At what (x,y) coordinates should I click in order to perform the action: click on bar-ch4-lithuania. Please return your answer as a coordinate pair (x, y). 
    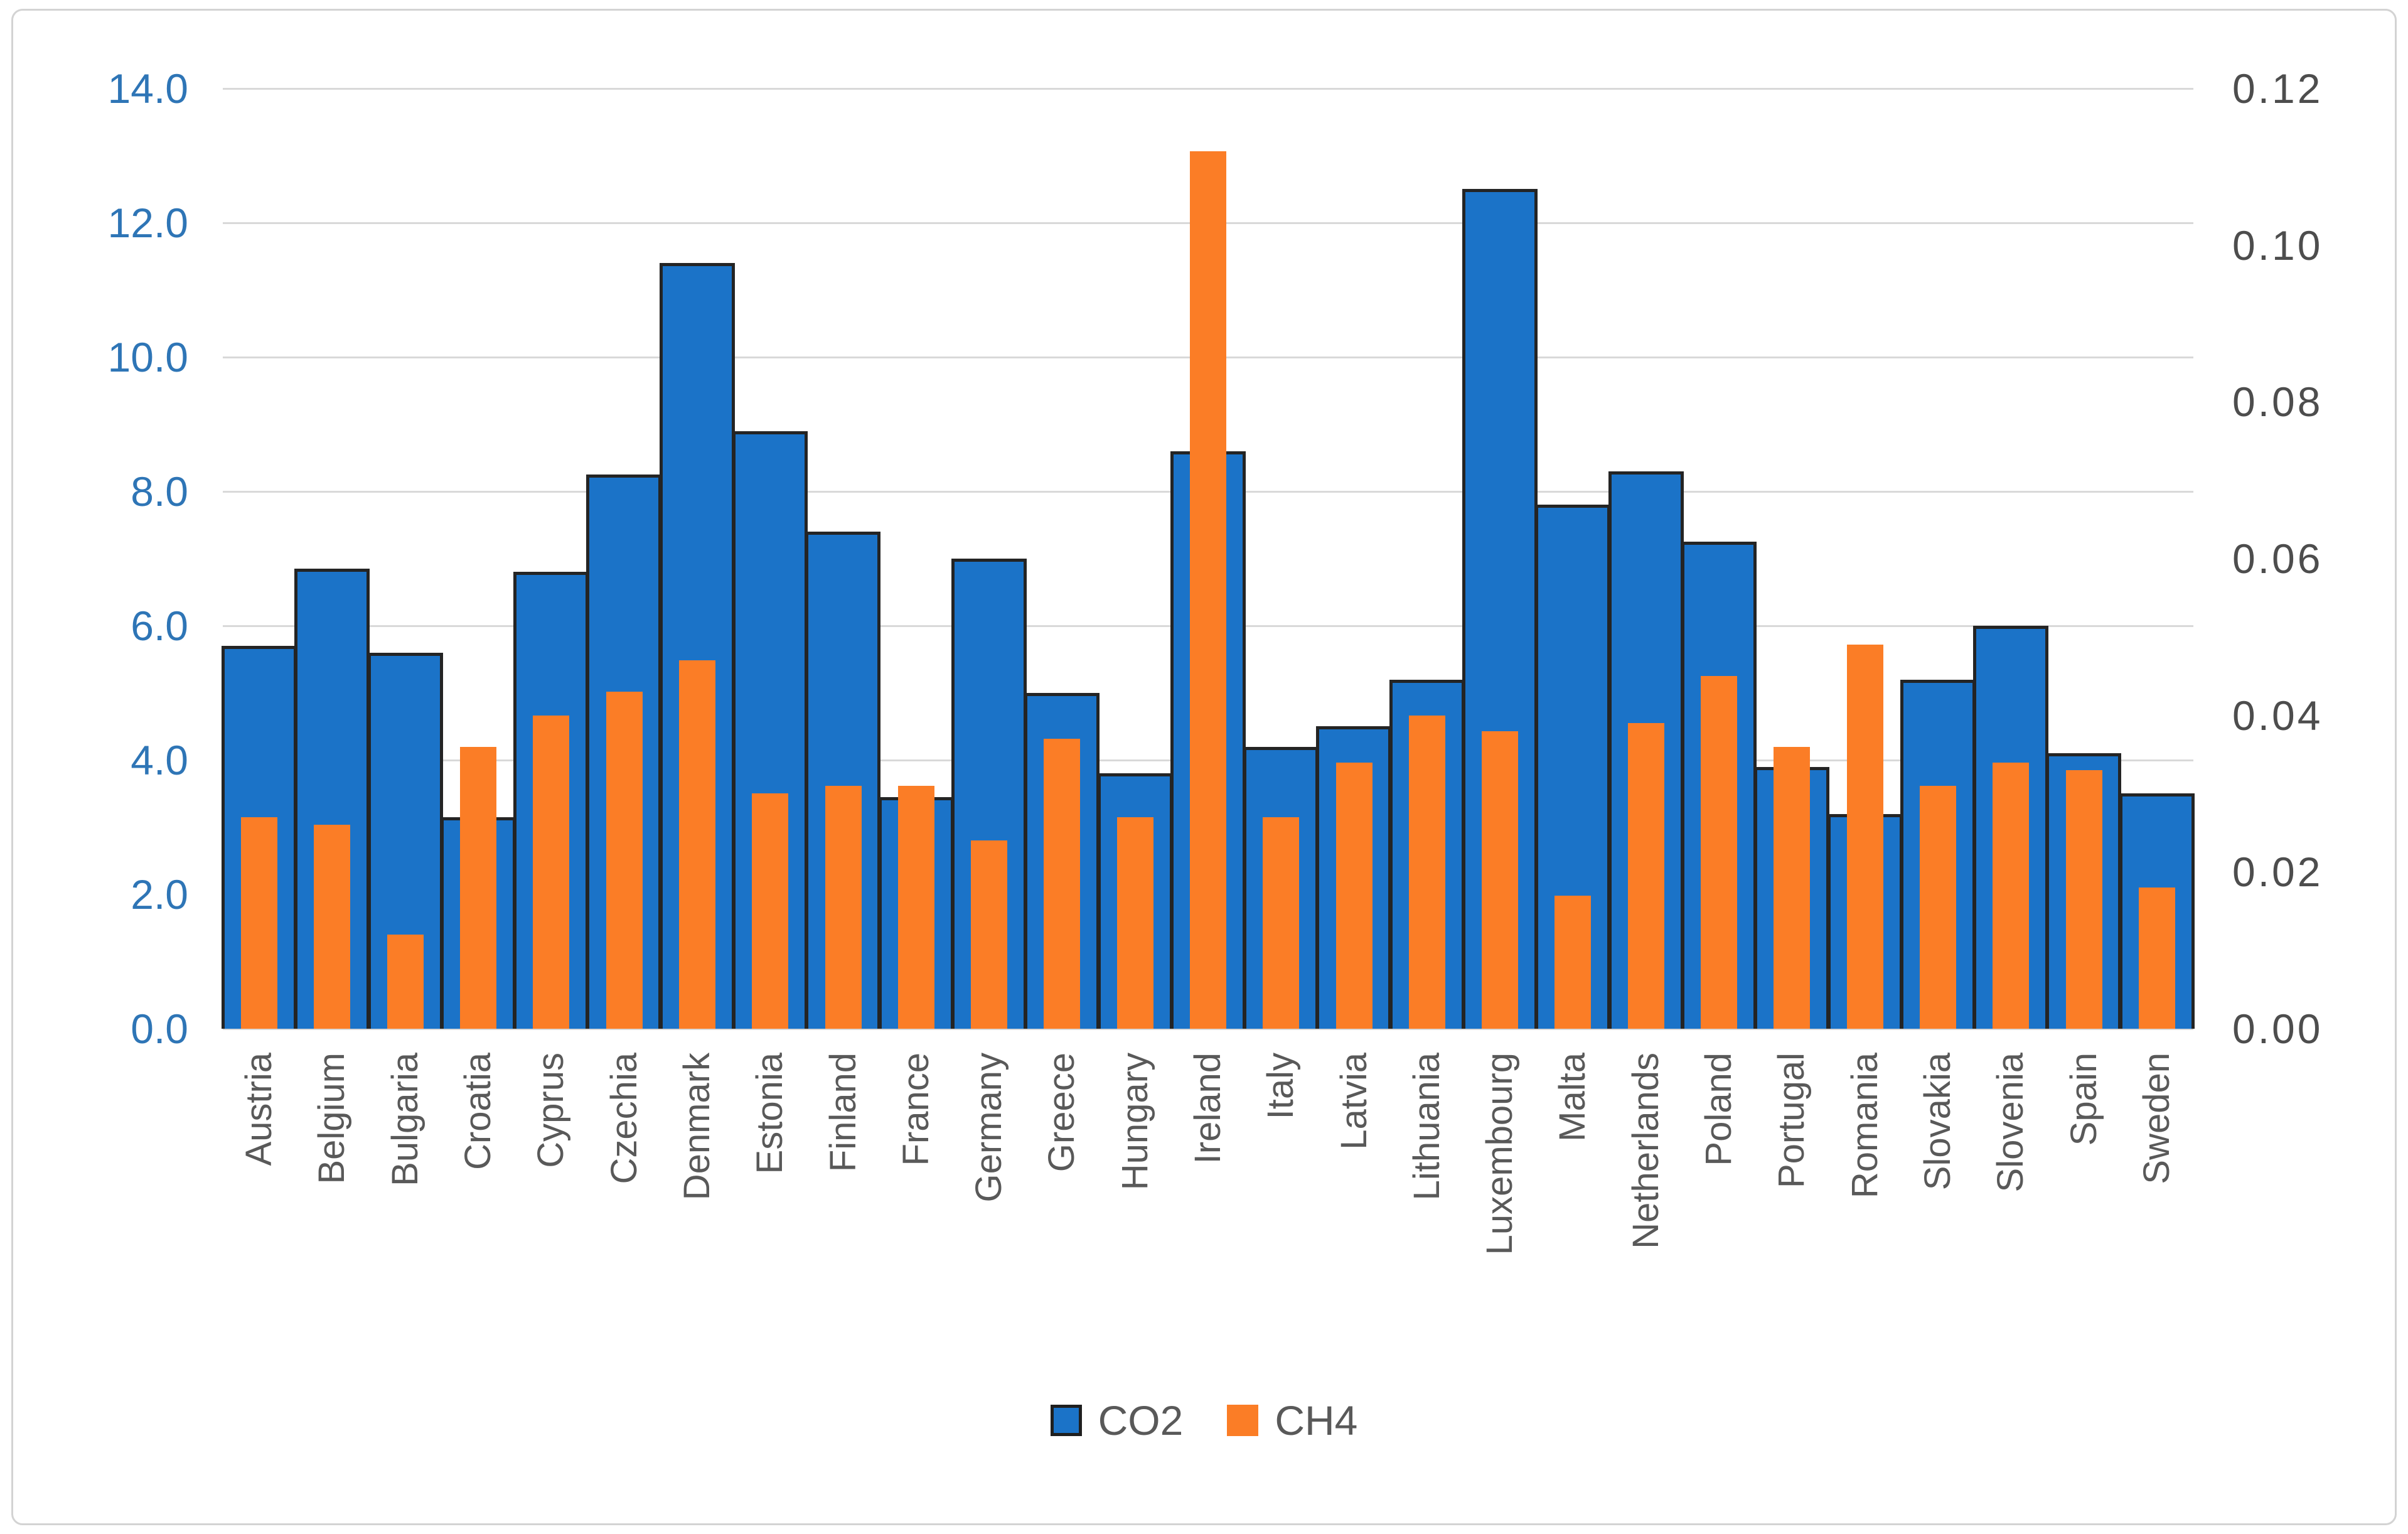
    Looking at the image, I should click on (1427, 872).